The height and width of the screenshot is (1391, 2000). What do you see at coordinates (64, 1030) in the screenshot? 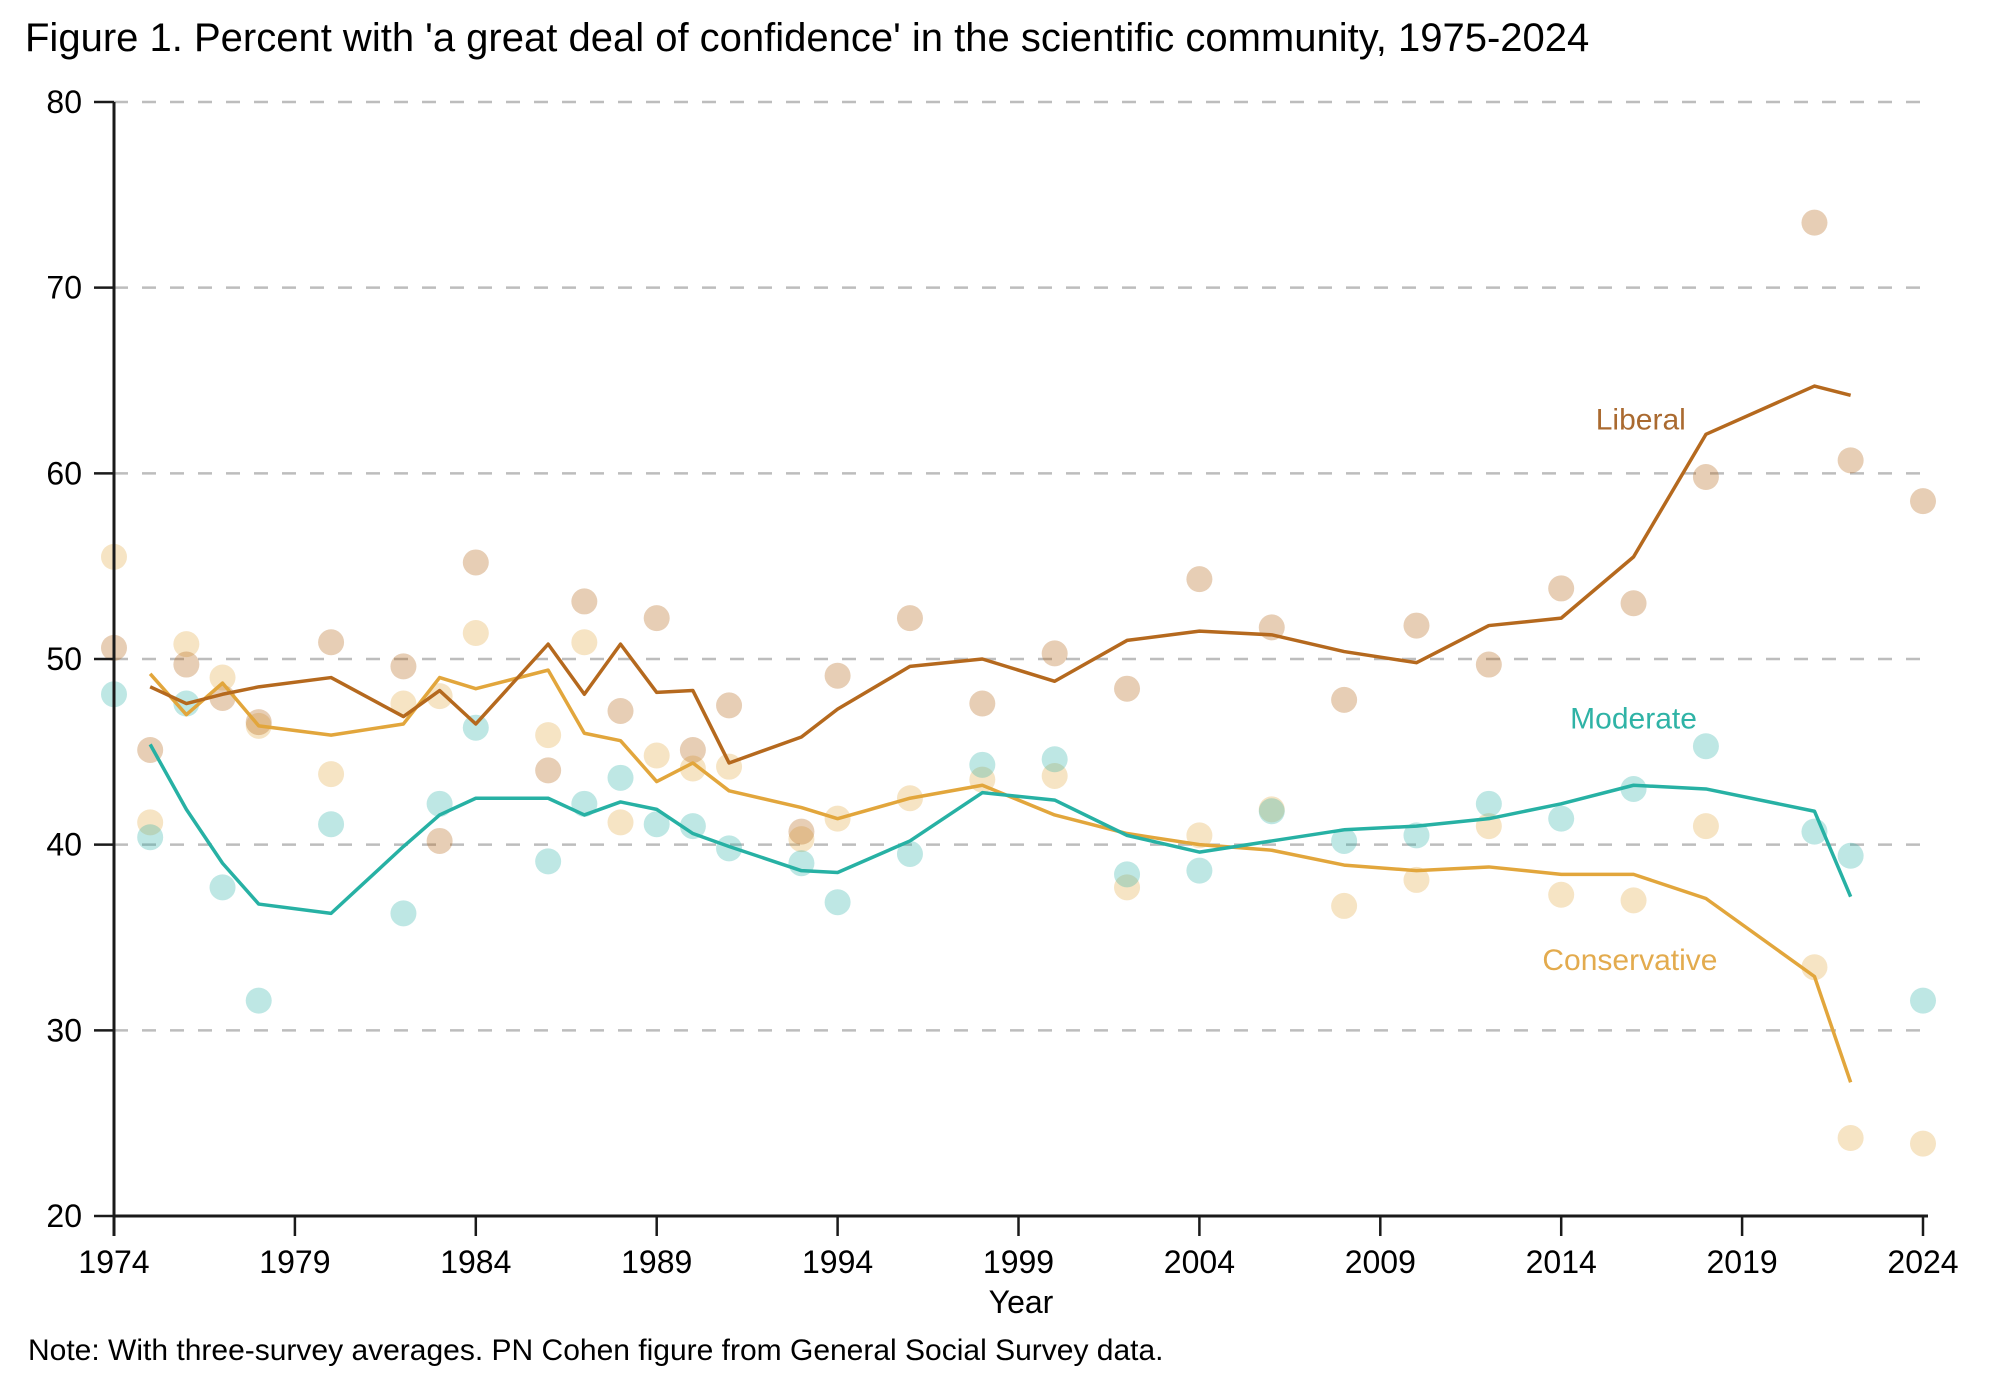
I see `y-tick-label: 30` at bounding box center [64, 1030].